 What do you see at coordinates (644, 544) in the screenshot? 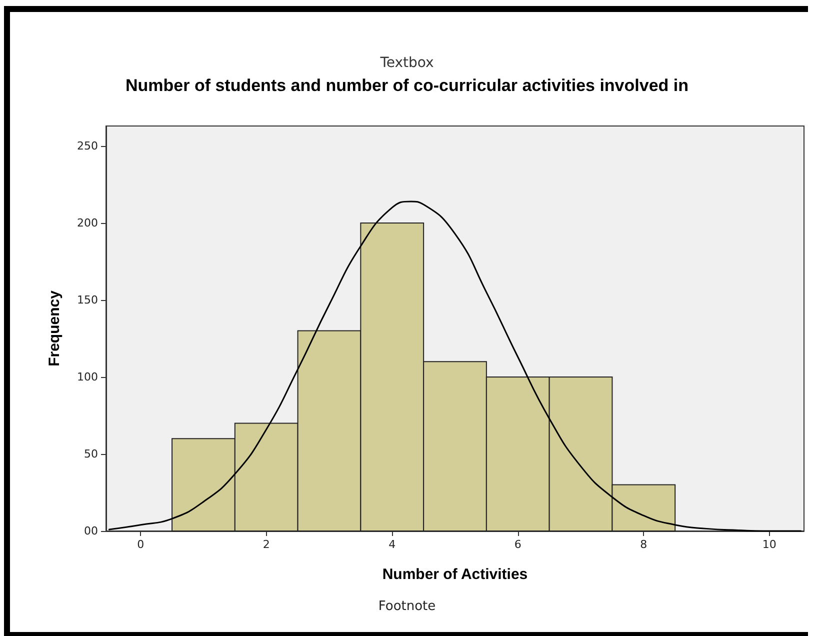
I see `x-tick-label: 8` at bounding box center [644, 544].